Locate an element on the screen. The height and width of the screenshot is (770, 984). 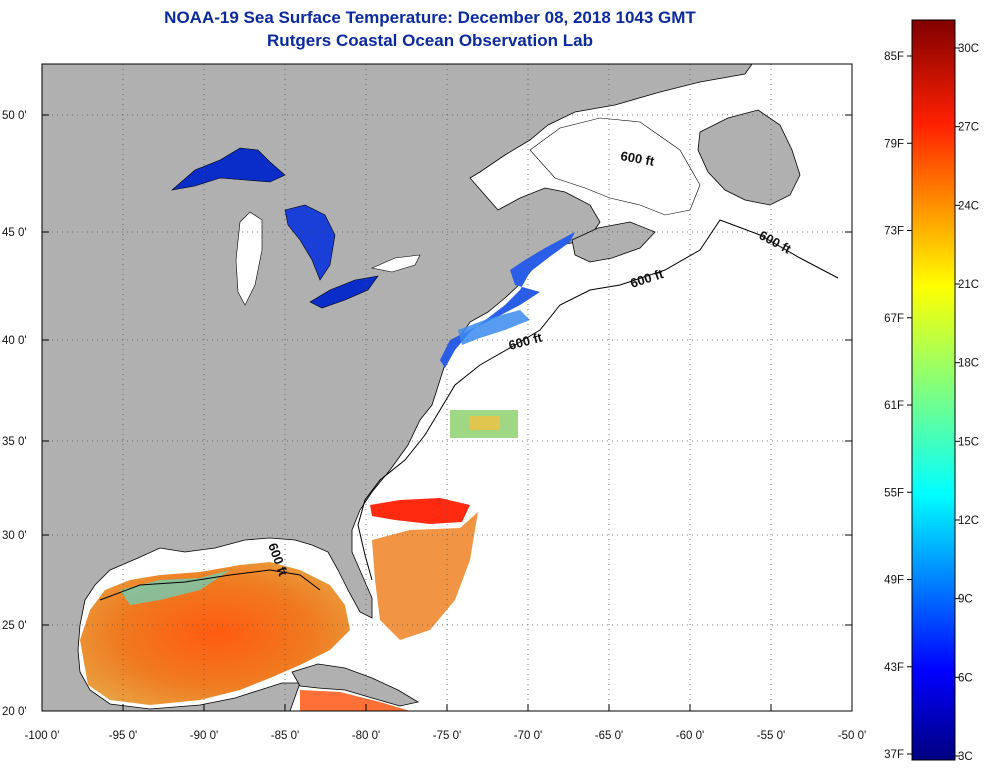
isobath-label: 600 ft is located at coordinates (637, 158).